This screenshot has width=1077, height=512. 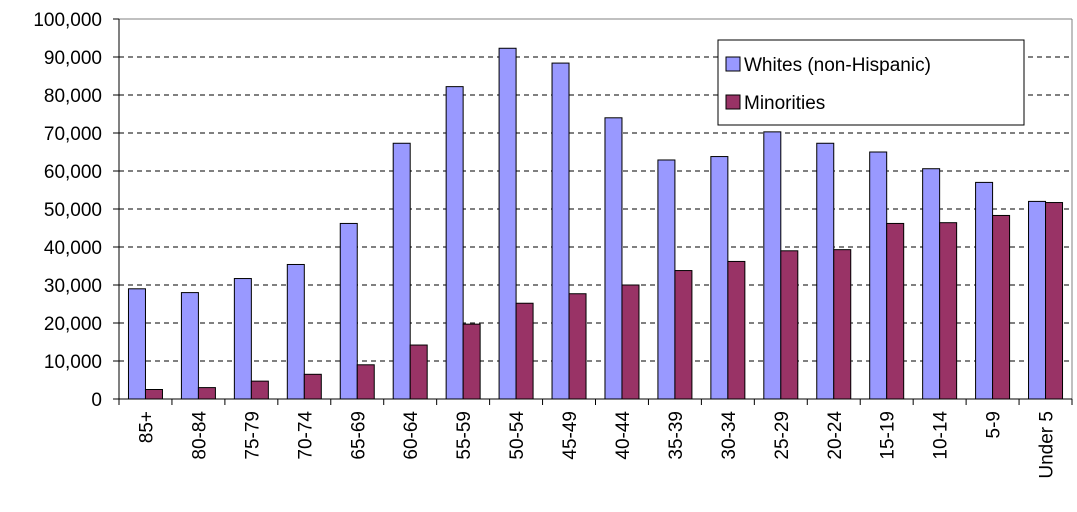 I want to click on x-tick-label: 40-44, so click(x=623, y=435).